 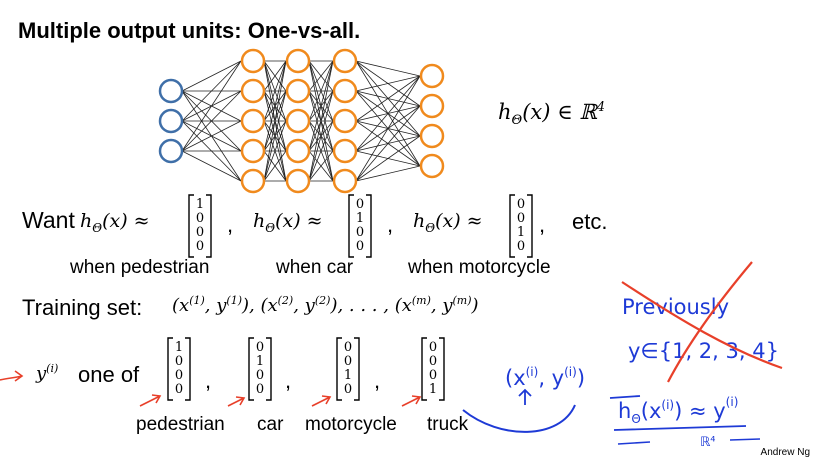 What do you see at coordinates (47, 373) in the screenshot?
I see `y-i-symbol: y(i)` at bounding box center [47, 373].